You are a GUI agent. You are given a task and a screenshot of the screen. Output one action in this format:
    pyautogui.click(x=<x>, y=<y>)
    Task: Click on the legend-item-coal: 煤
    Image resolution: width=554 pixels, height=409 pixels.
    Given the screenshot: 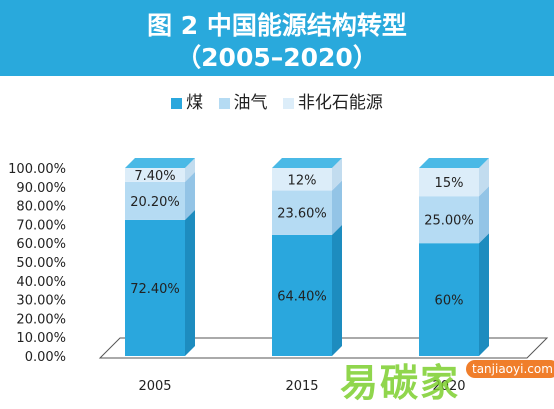 What is the action you would take?
    pyautogui.click(x=187, y=100)
    